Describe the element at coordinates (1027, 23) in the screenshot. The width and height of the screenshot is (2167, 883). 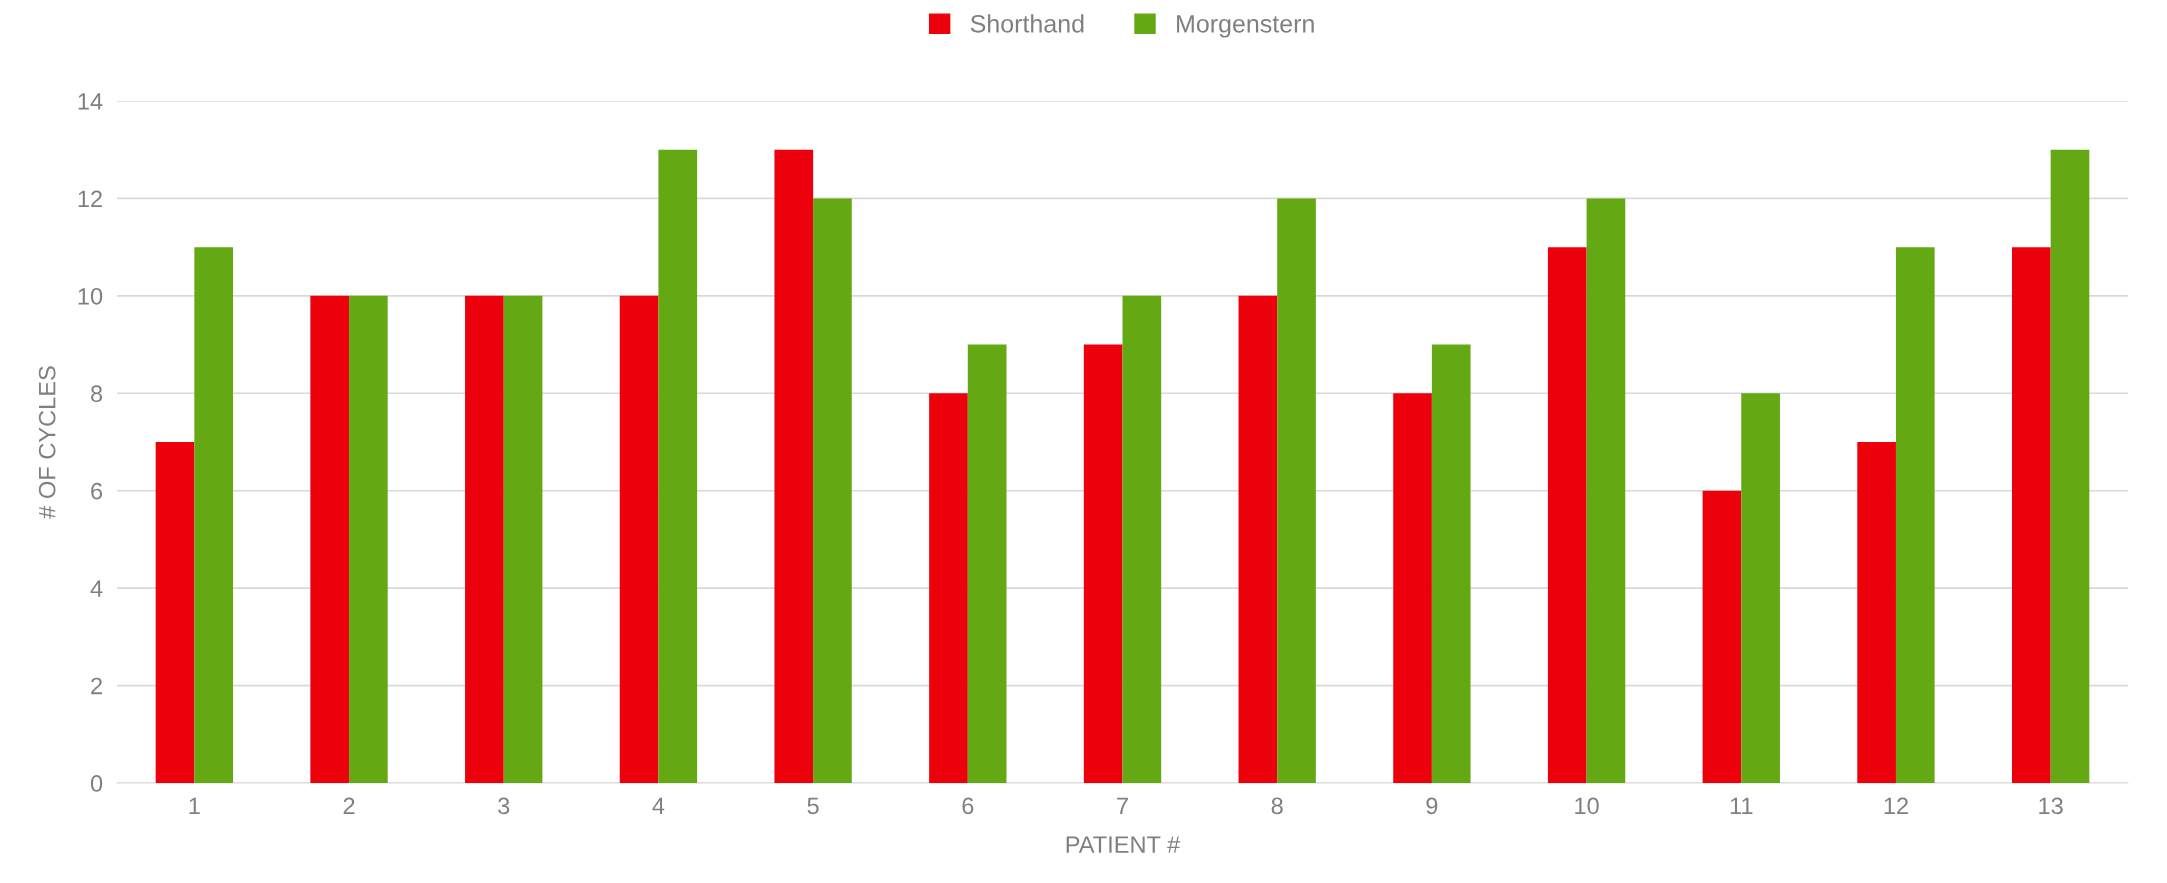
I see `legend-label: Shorthand` at that location.